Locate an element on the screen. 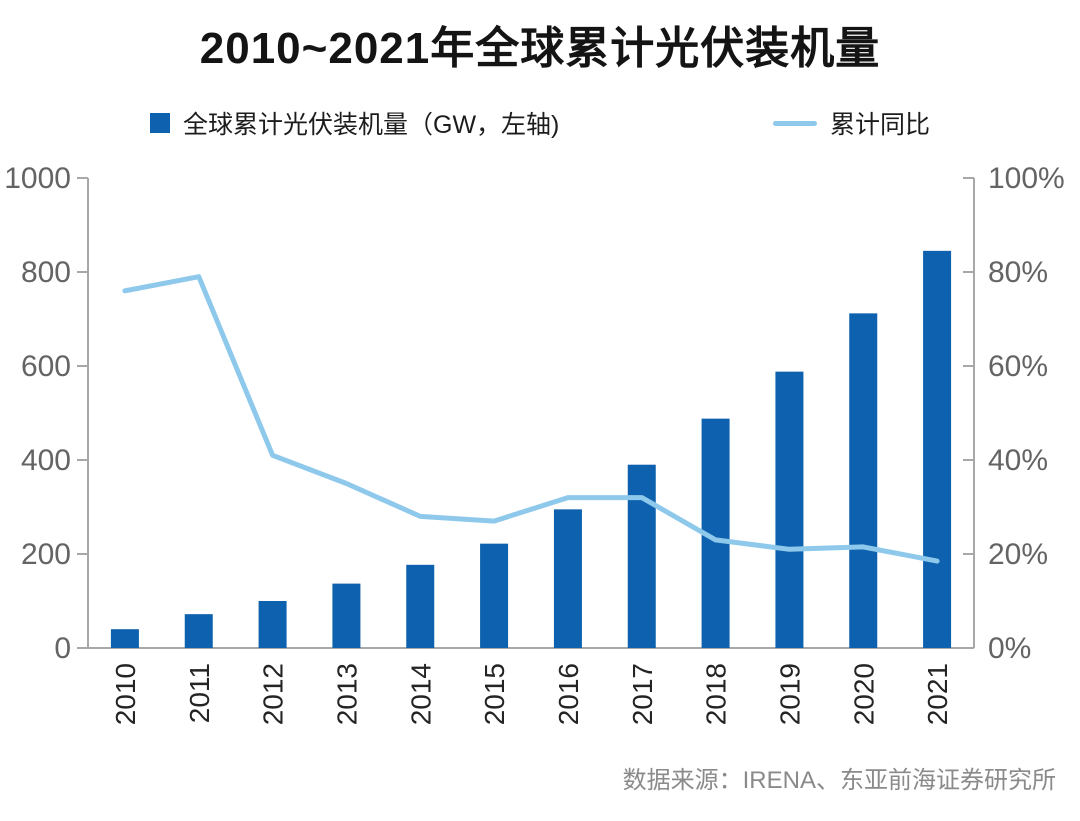  right-axis-tick-label: 20% is located at coordinates (1018, 554).